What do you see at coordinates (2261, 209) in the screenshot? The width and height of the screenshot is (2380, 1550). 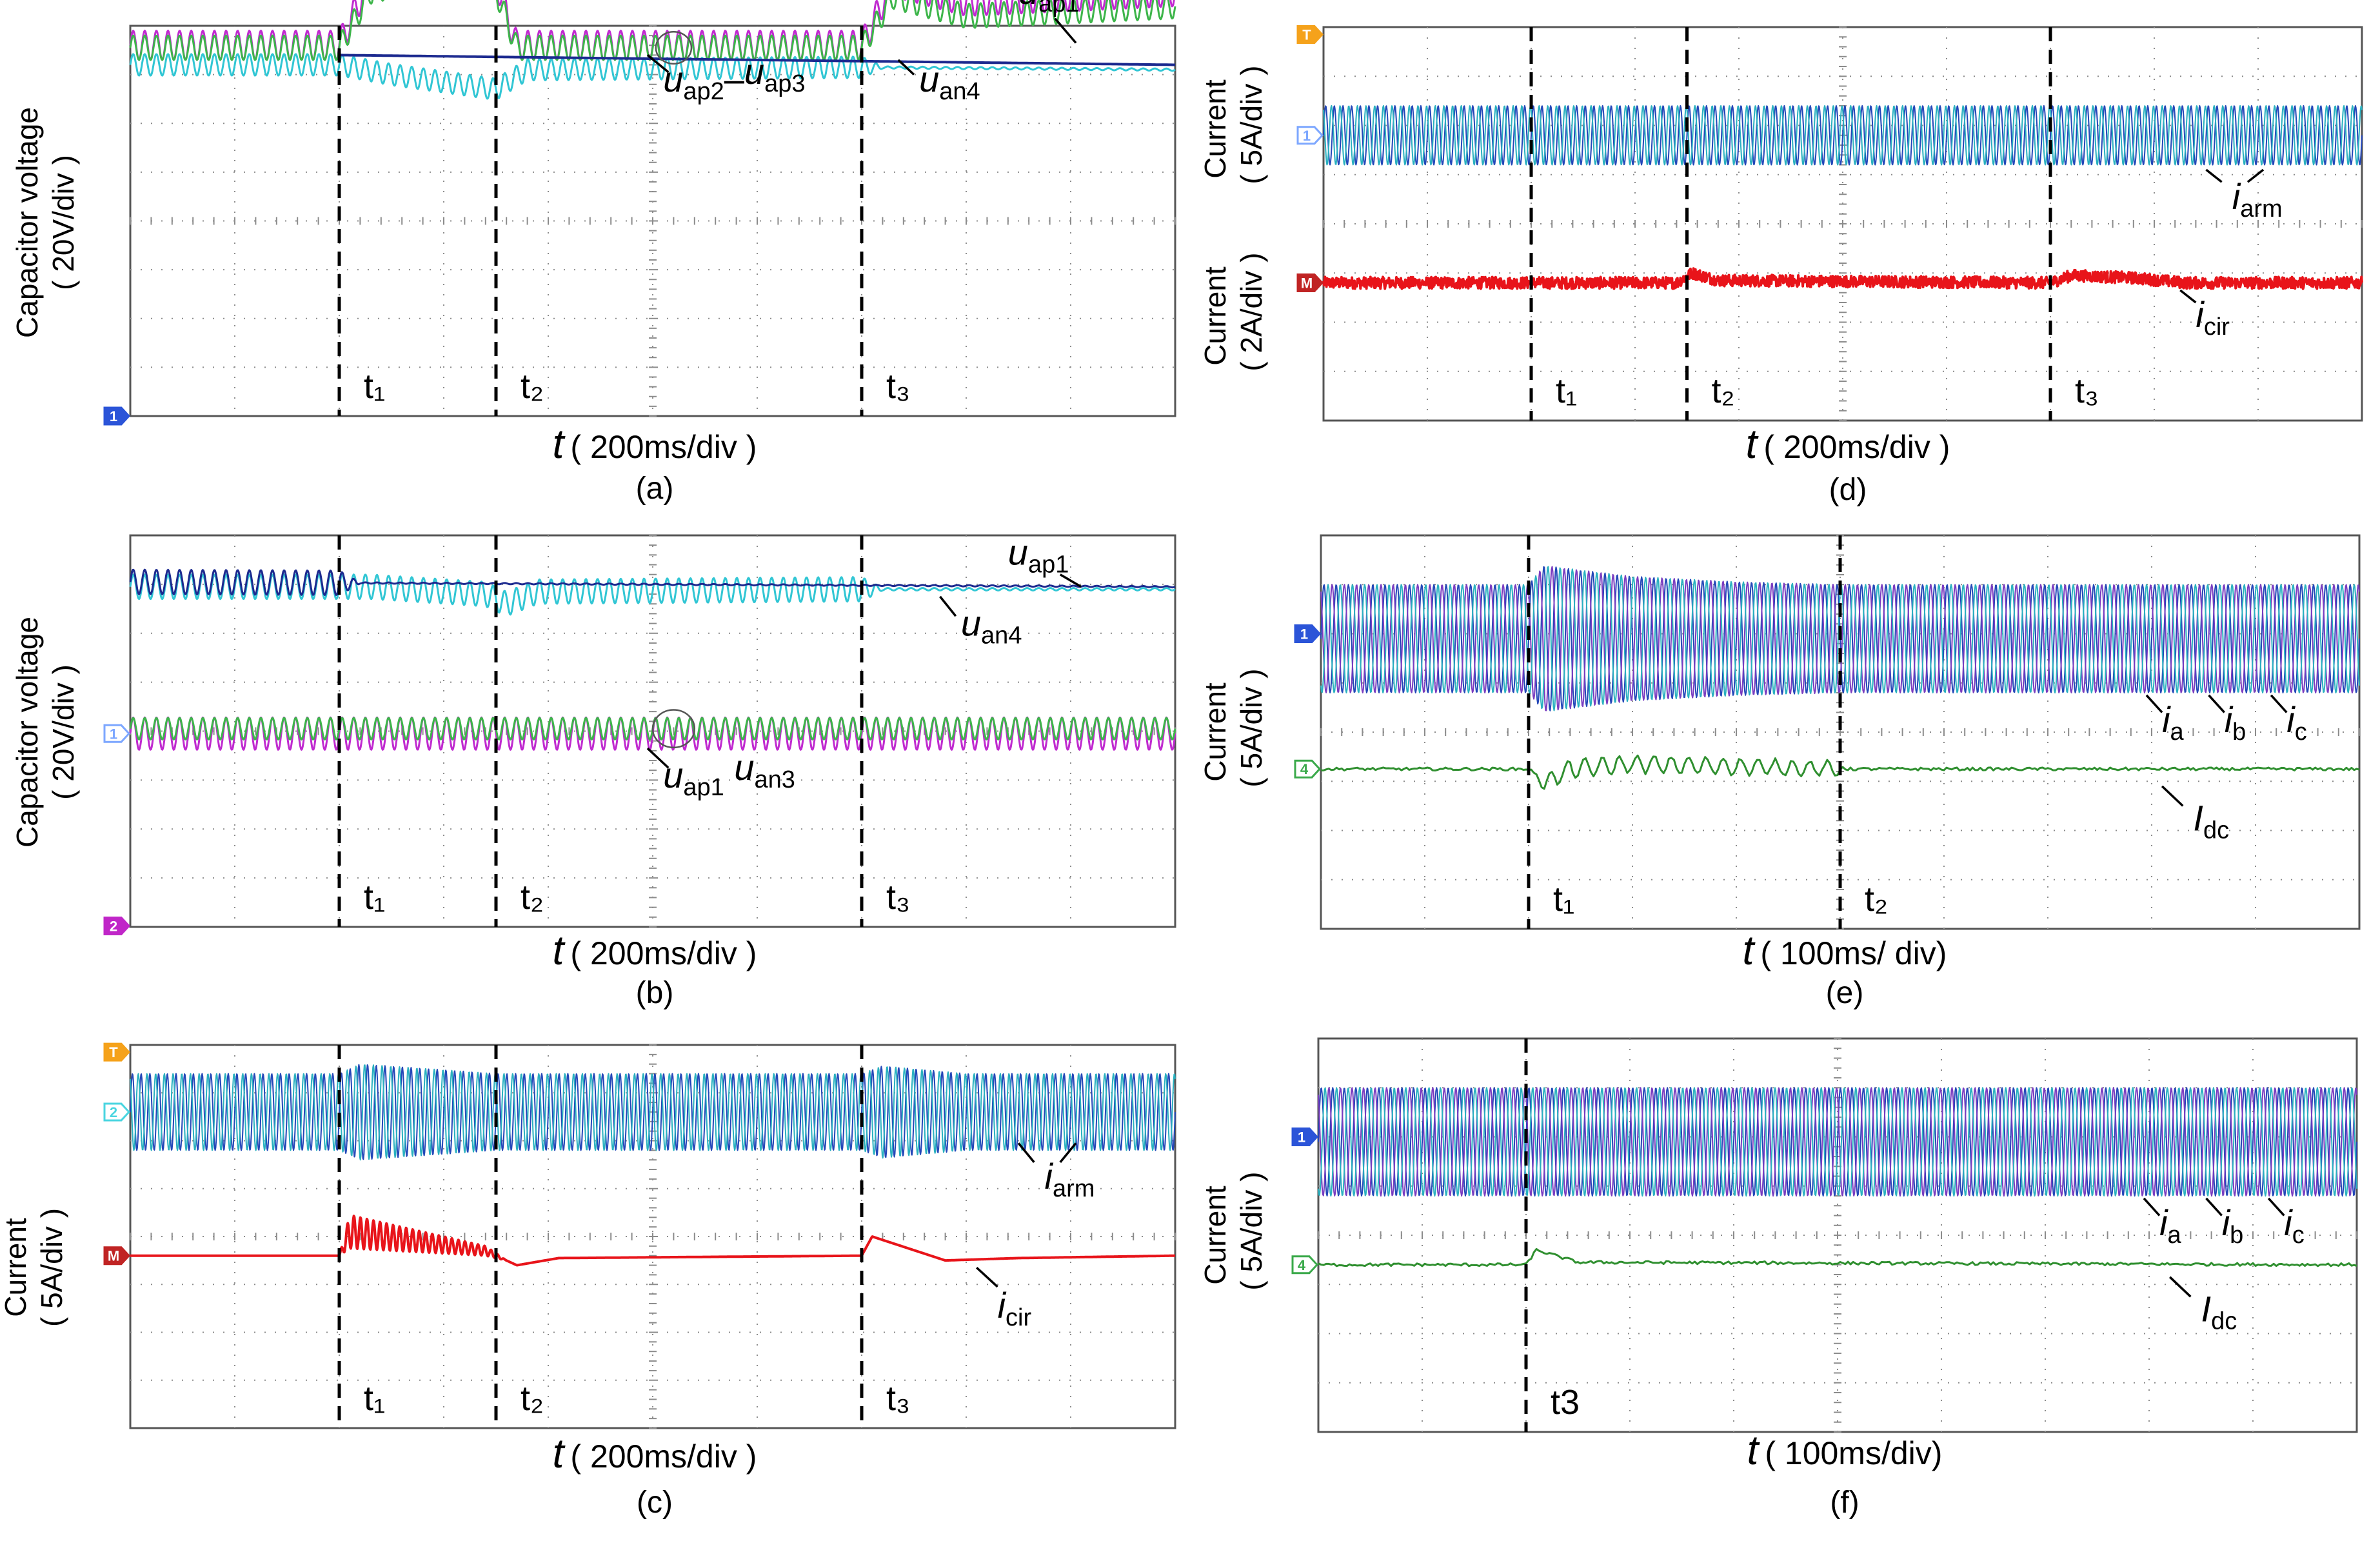 I see `label-part: arm` at bounding box center [2261, 209].